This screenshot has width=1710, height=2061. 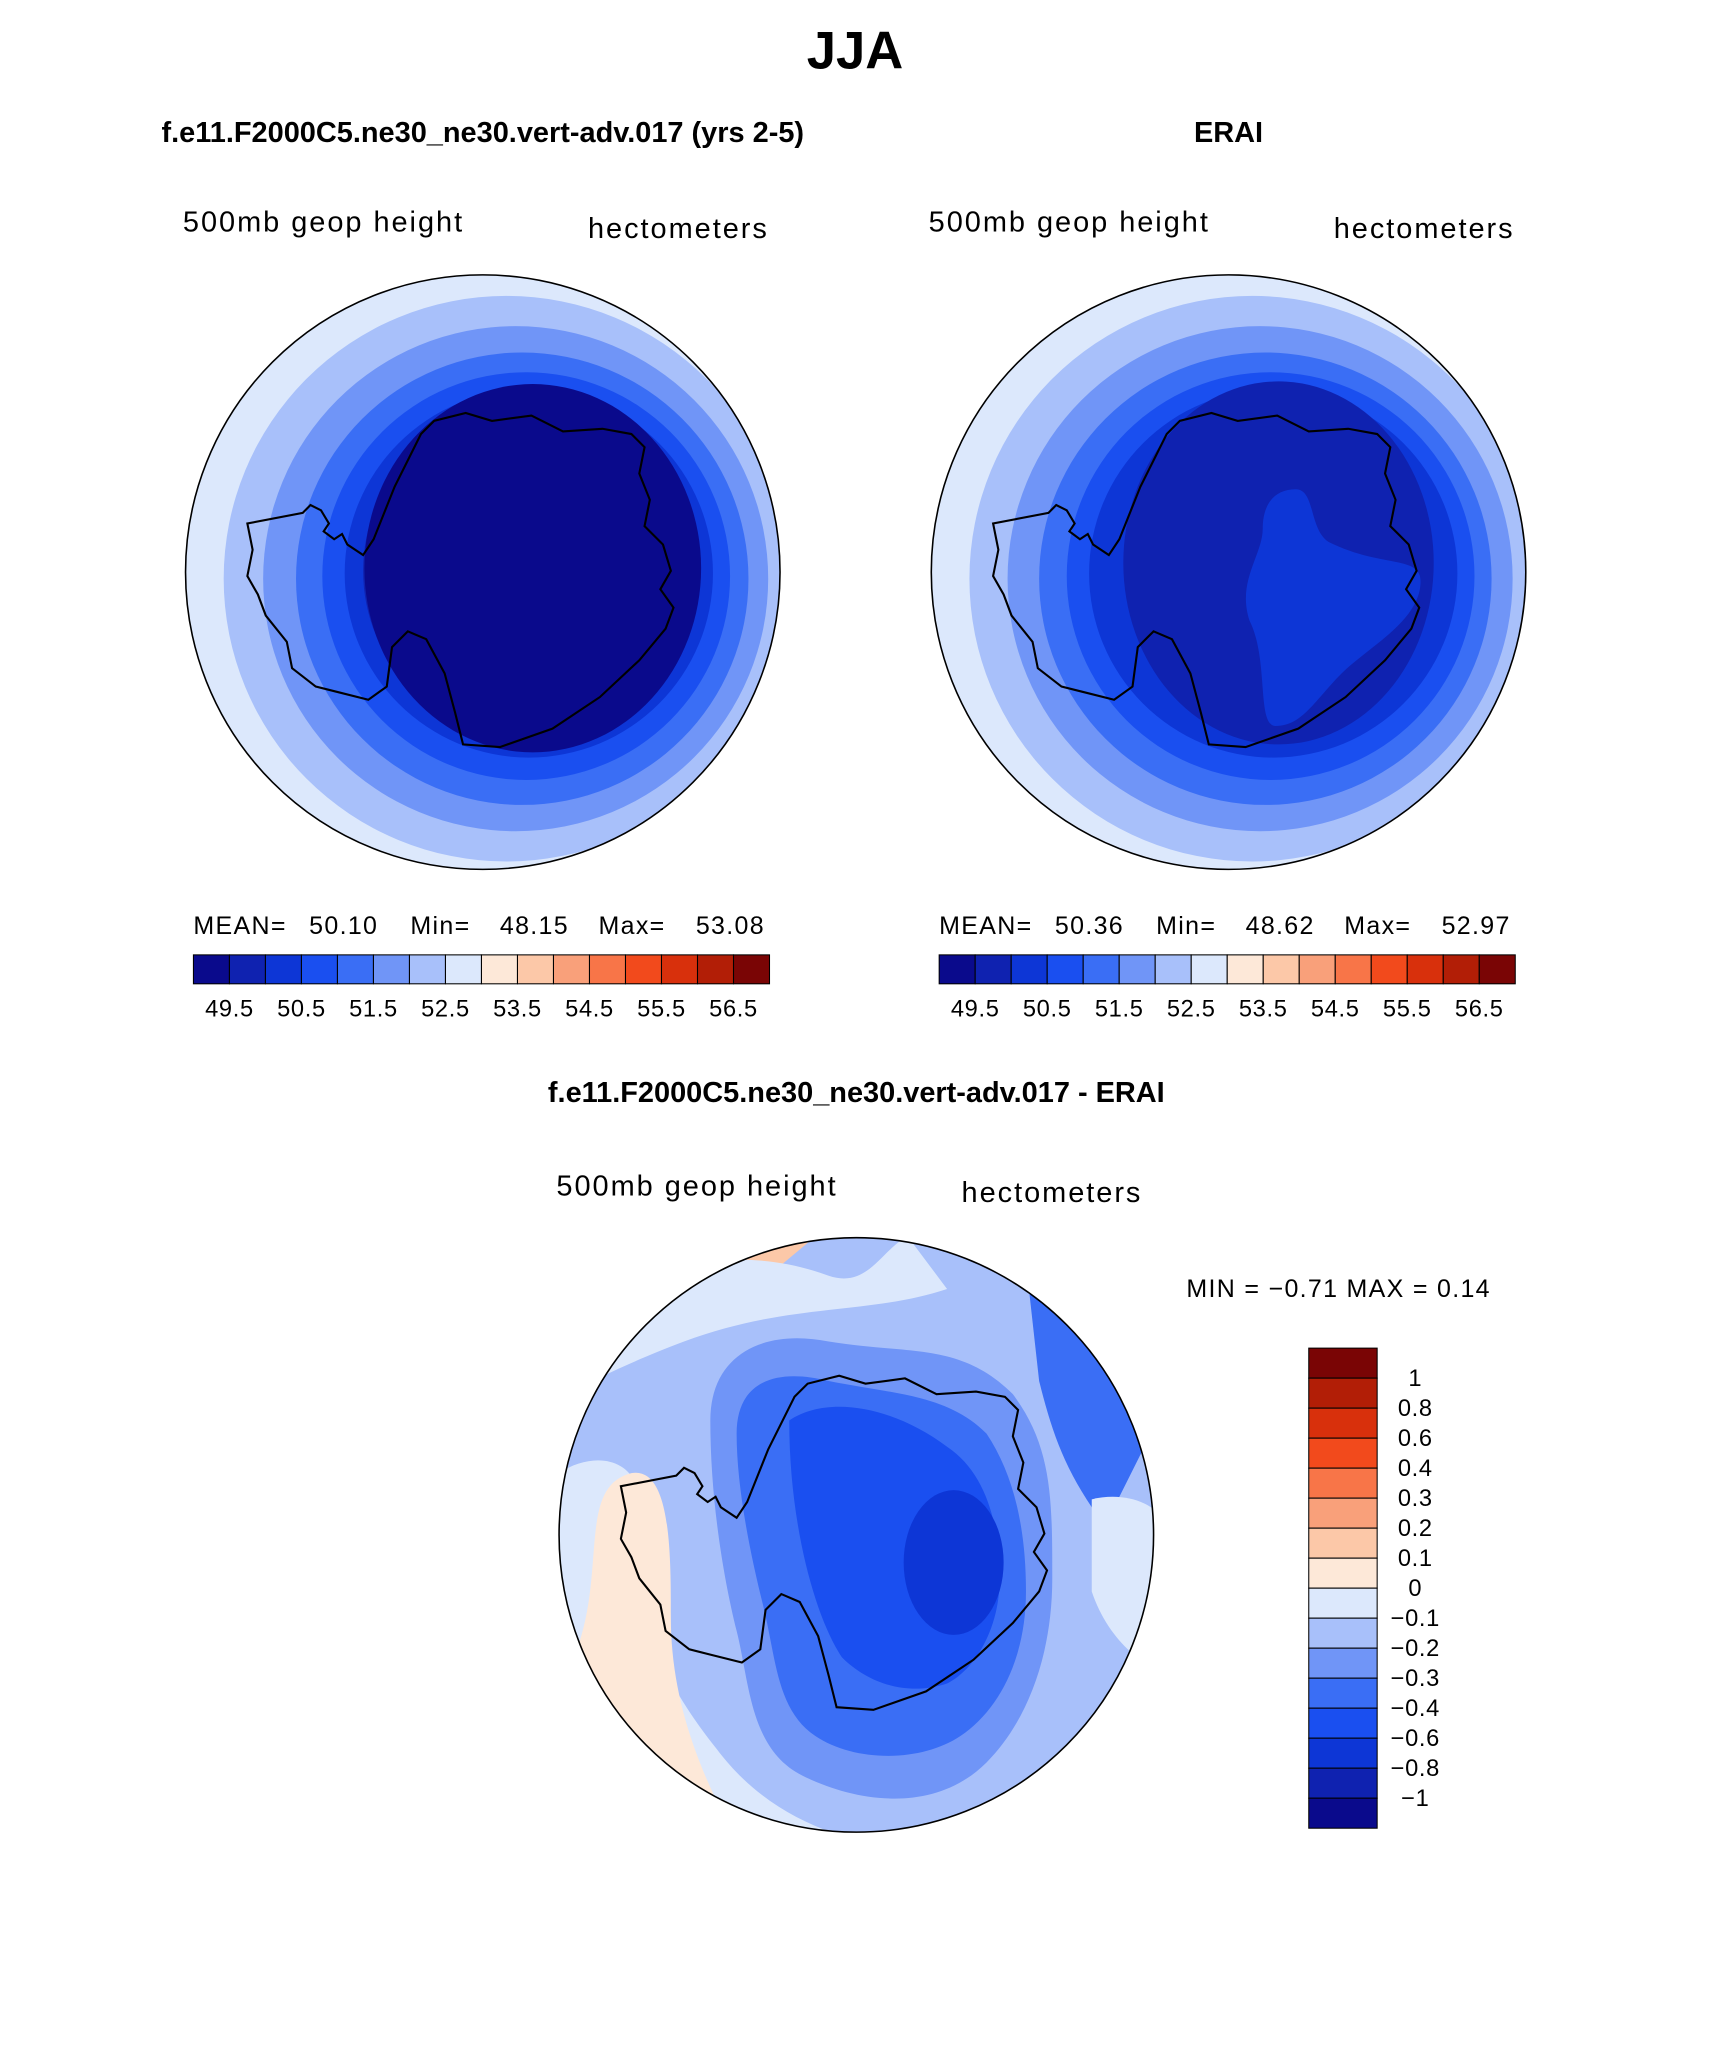 What do you see at coordinates (1415, 1559) in the screenshot?
I see `colorbar-label: 0.1` at bounding box center [1415, 1559].